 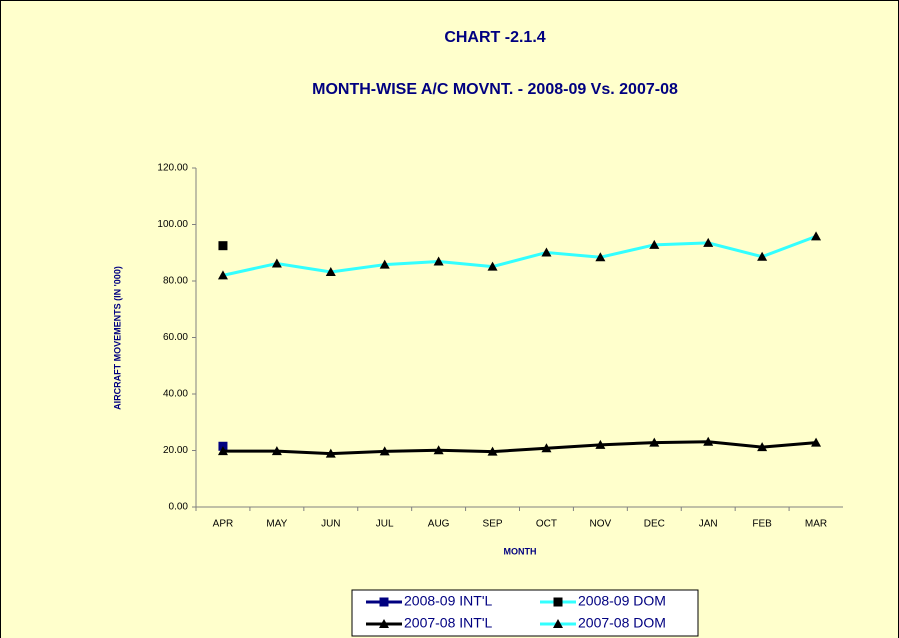 I want to click on x-tick-label: JUN, so click(x=330, y=524).